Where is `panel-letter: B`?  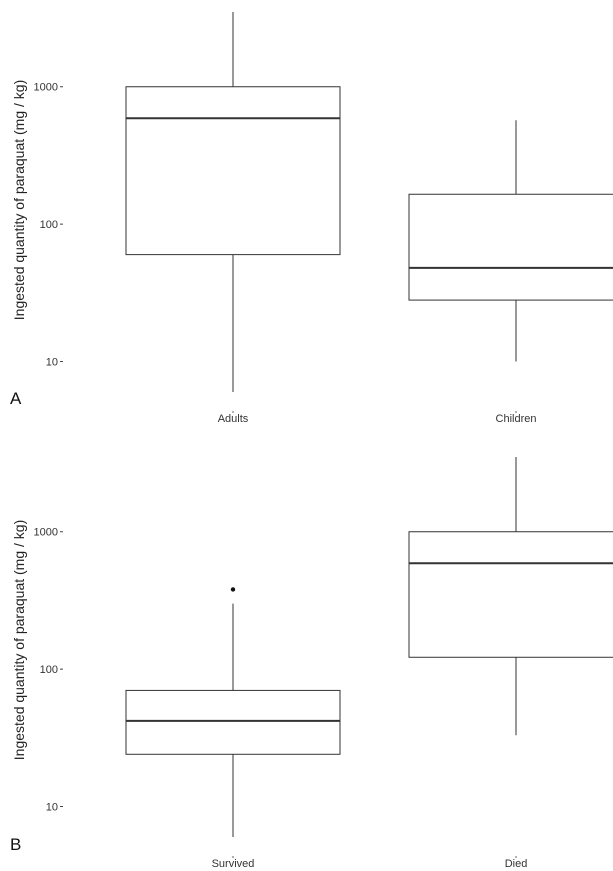
panel-letter: B is located at coordinates (15, 844).